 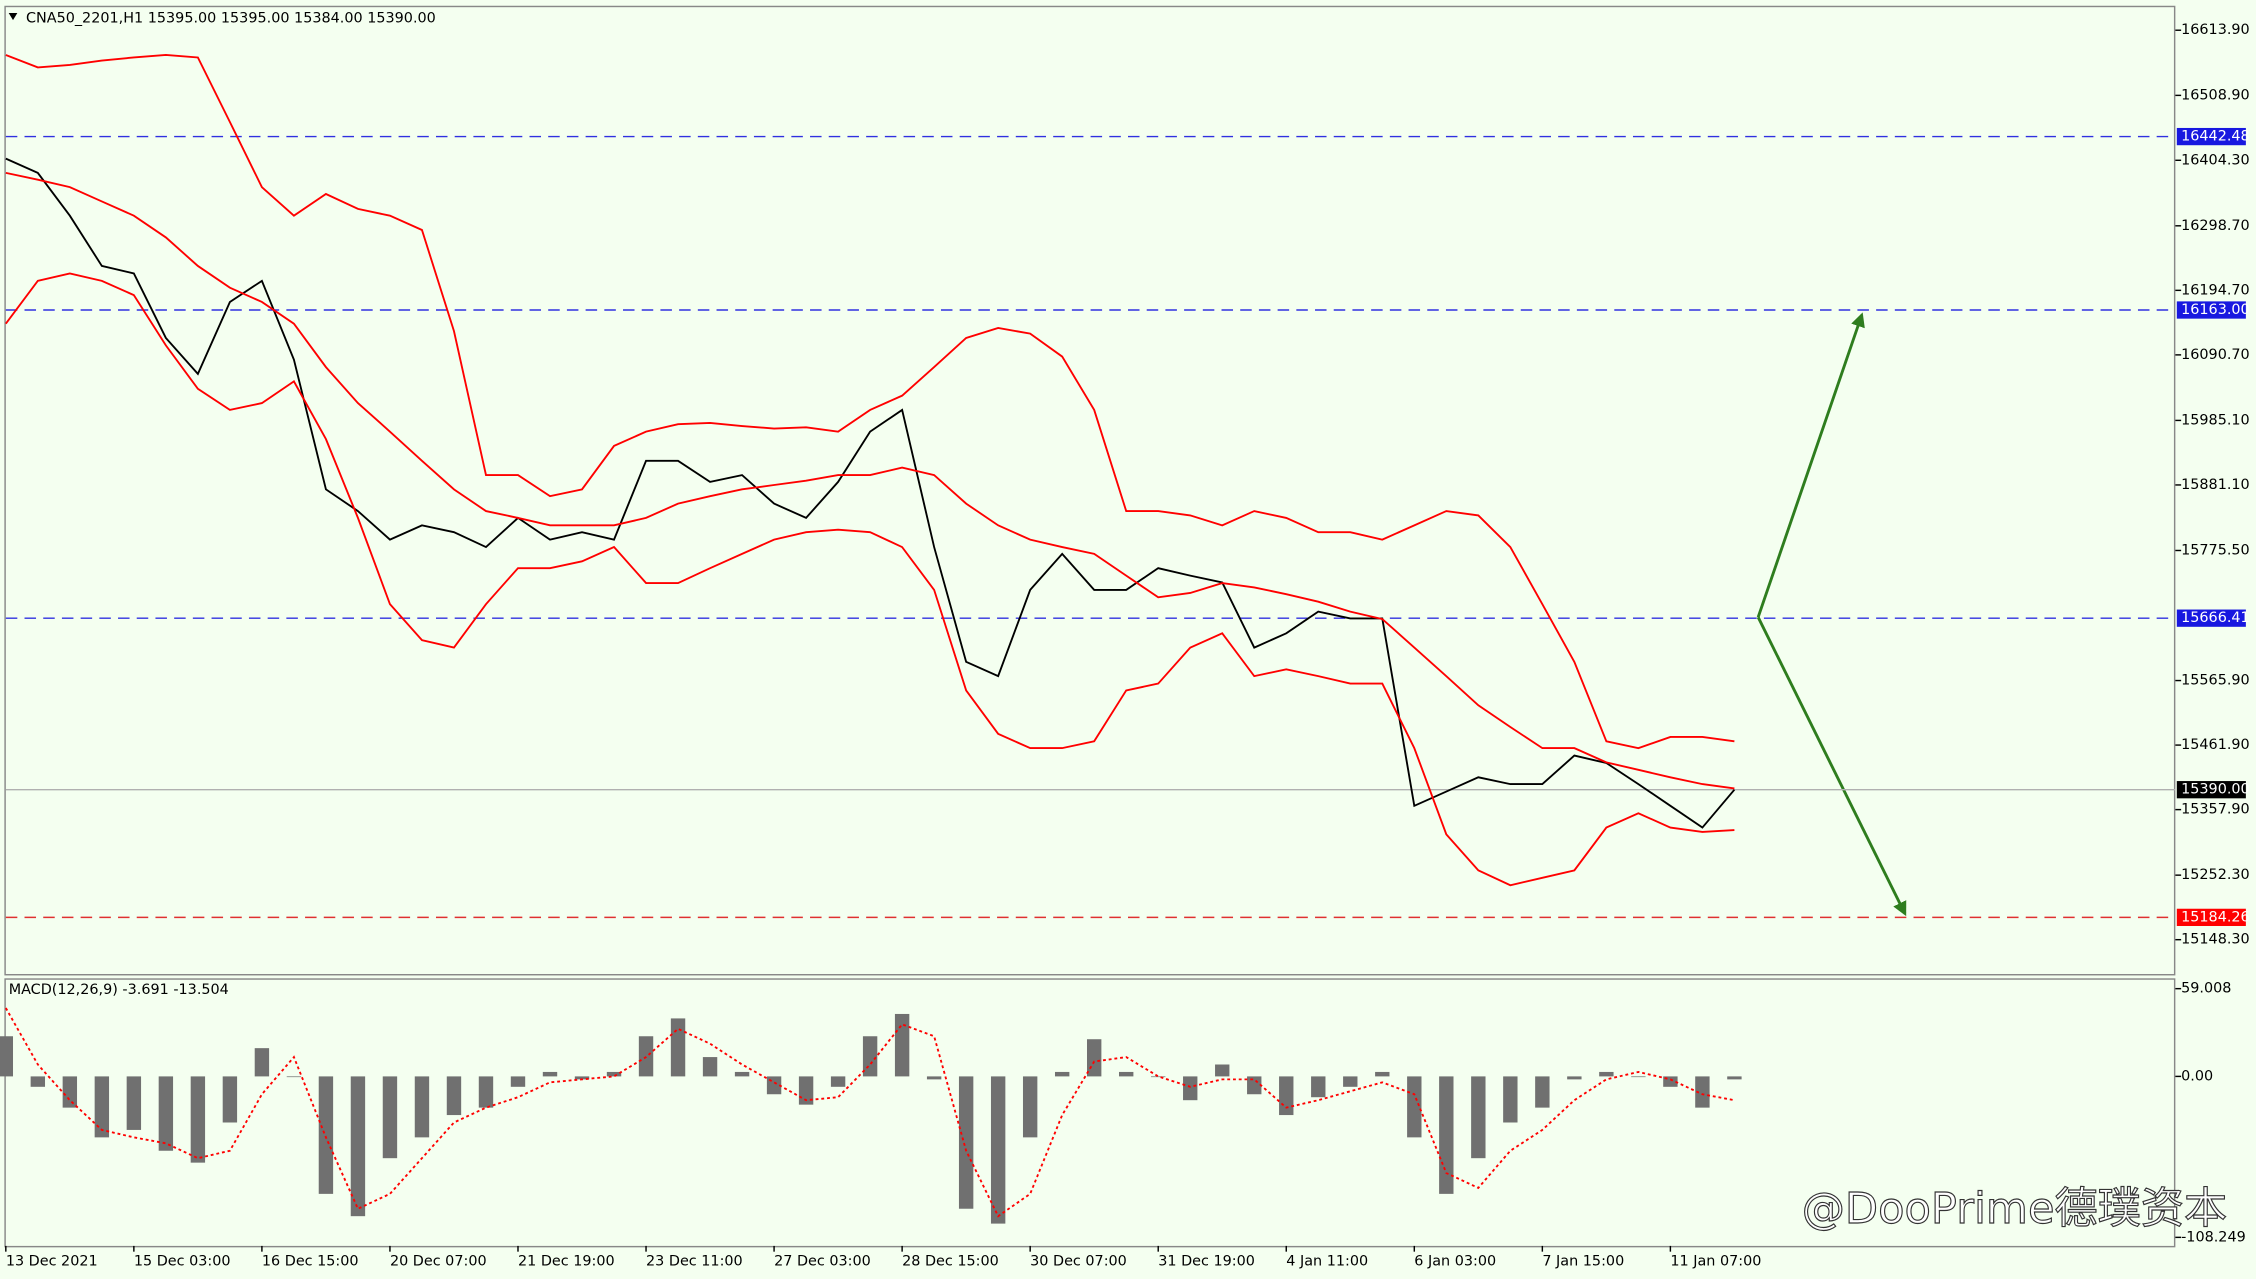 What do you see at coordinates (1327, 1262) in the screenshot?
I see `x-tick-label: 4 Jan 11:00` at bounding box center [1327, 1262].